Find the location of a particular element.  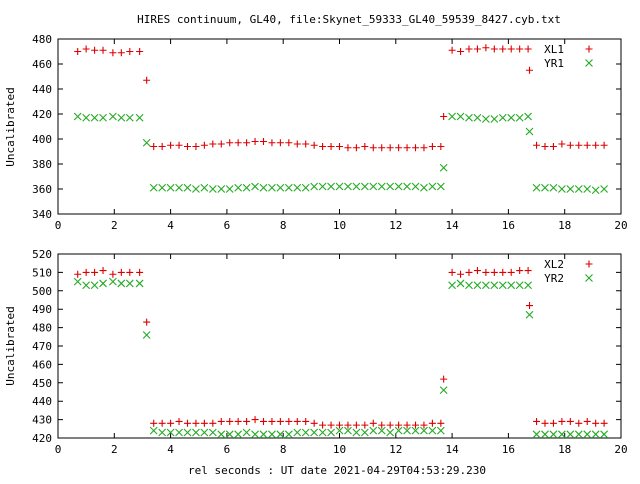

plot-2-x-tick-label: 10 is located at coordinates (339, 449).